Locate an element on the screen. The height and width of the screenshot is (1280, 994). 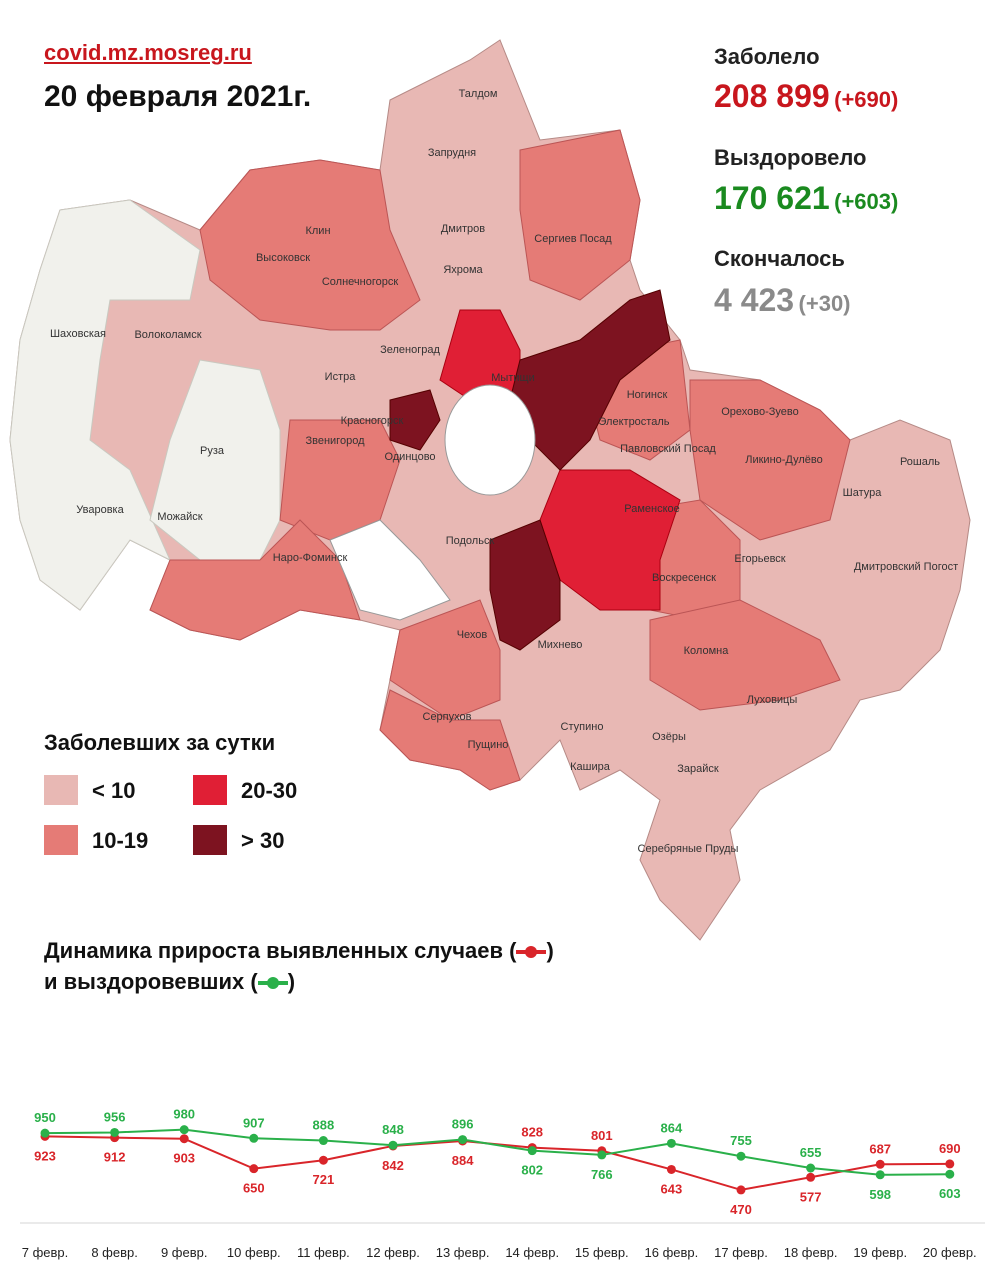
recovered-data-label: 766 is located at coordinates (602, 1174).